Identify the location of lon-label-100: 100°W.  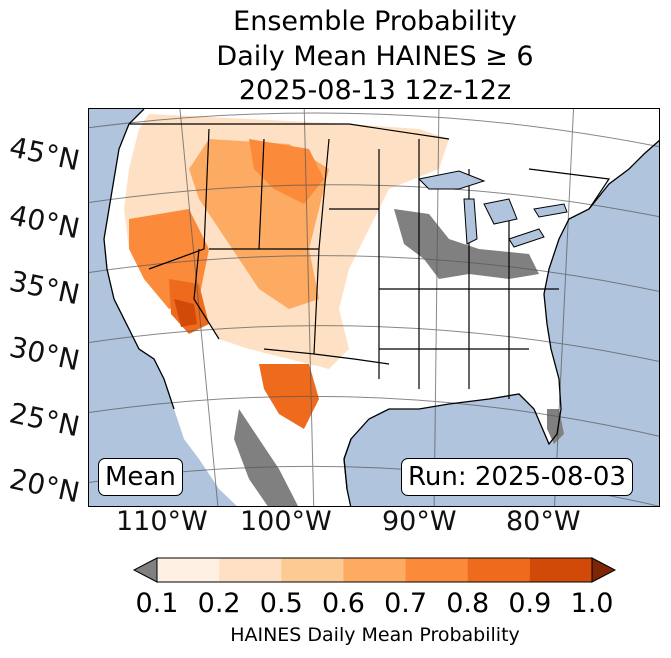
(286, 521).